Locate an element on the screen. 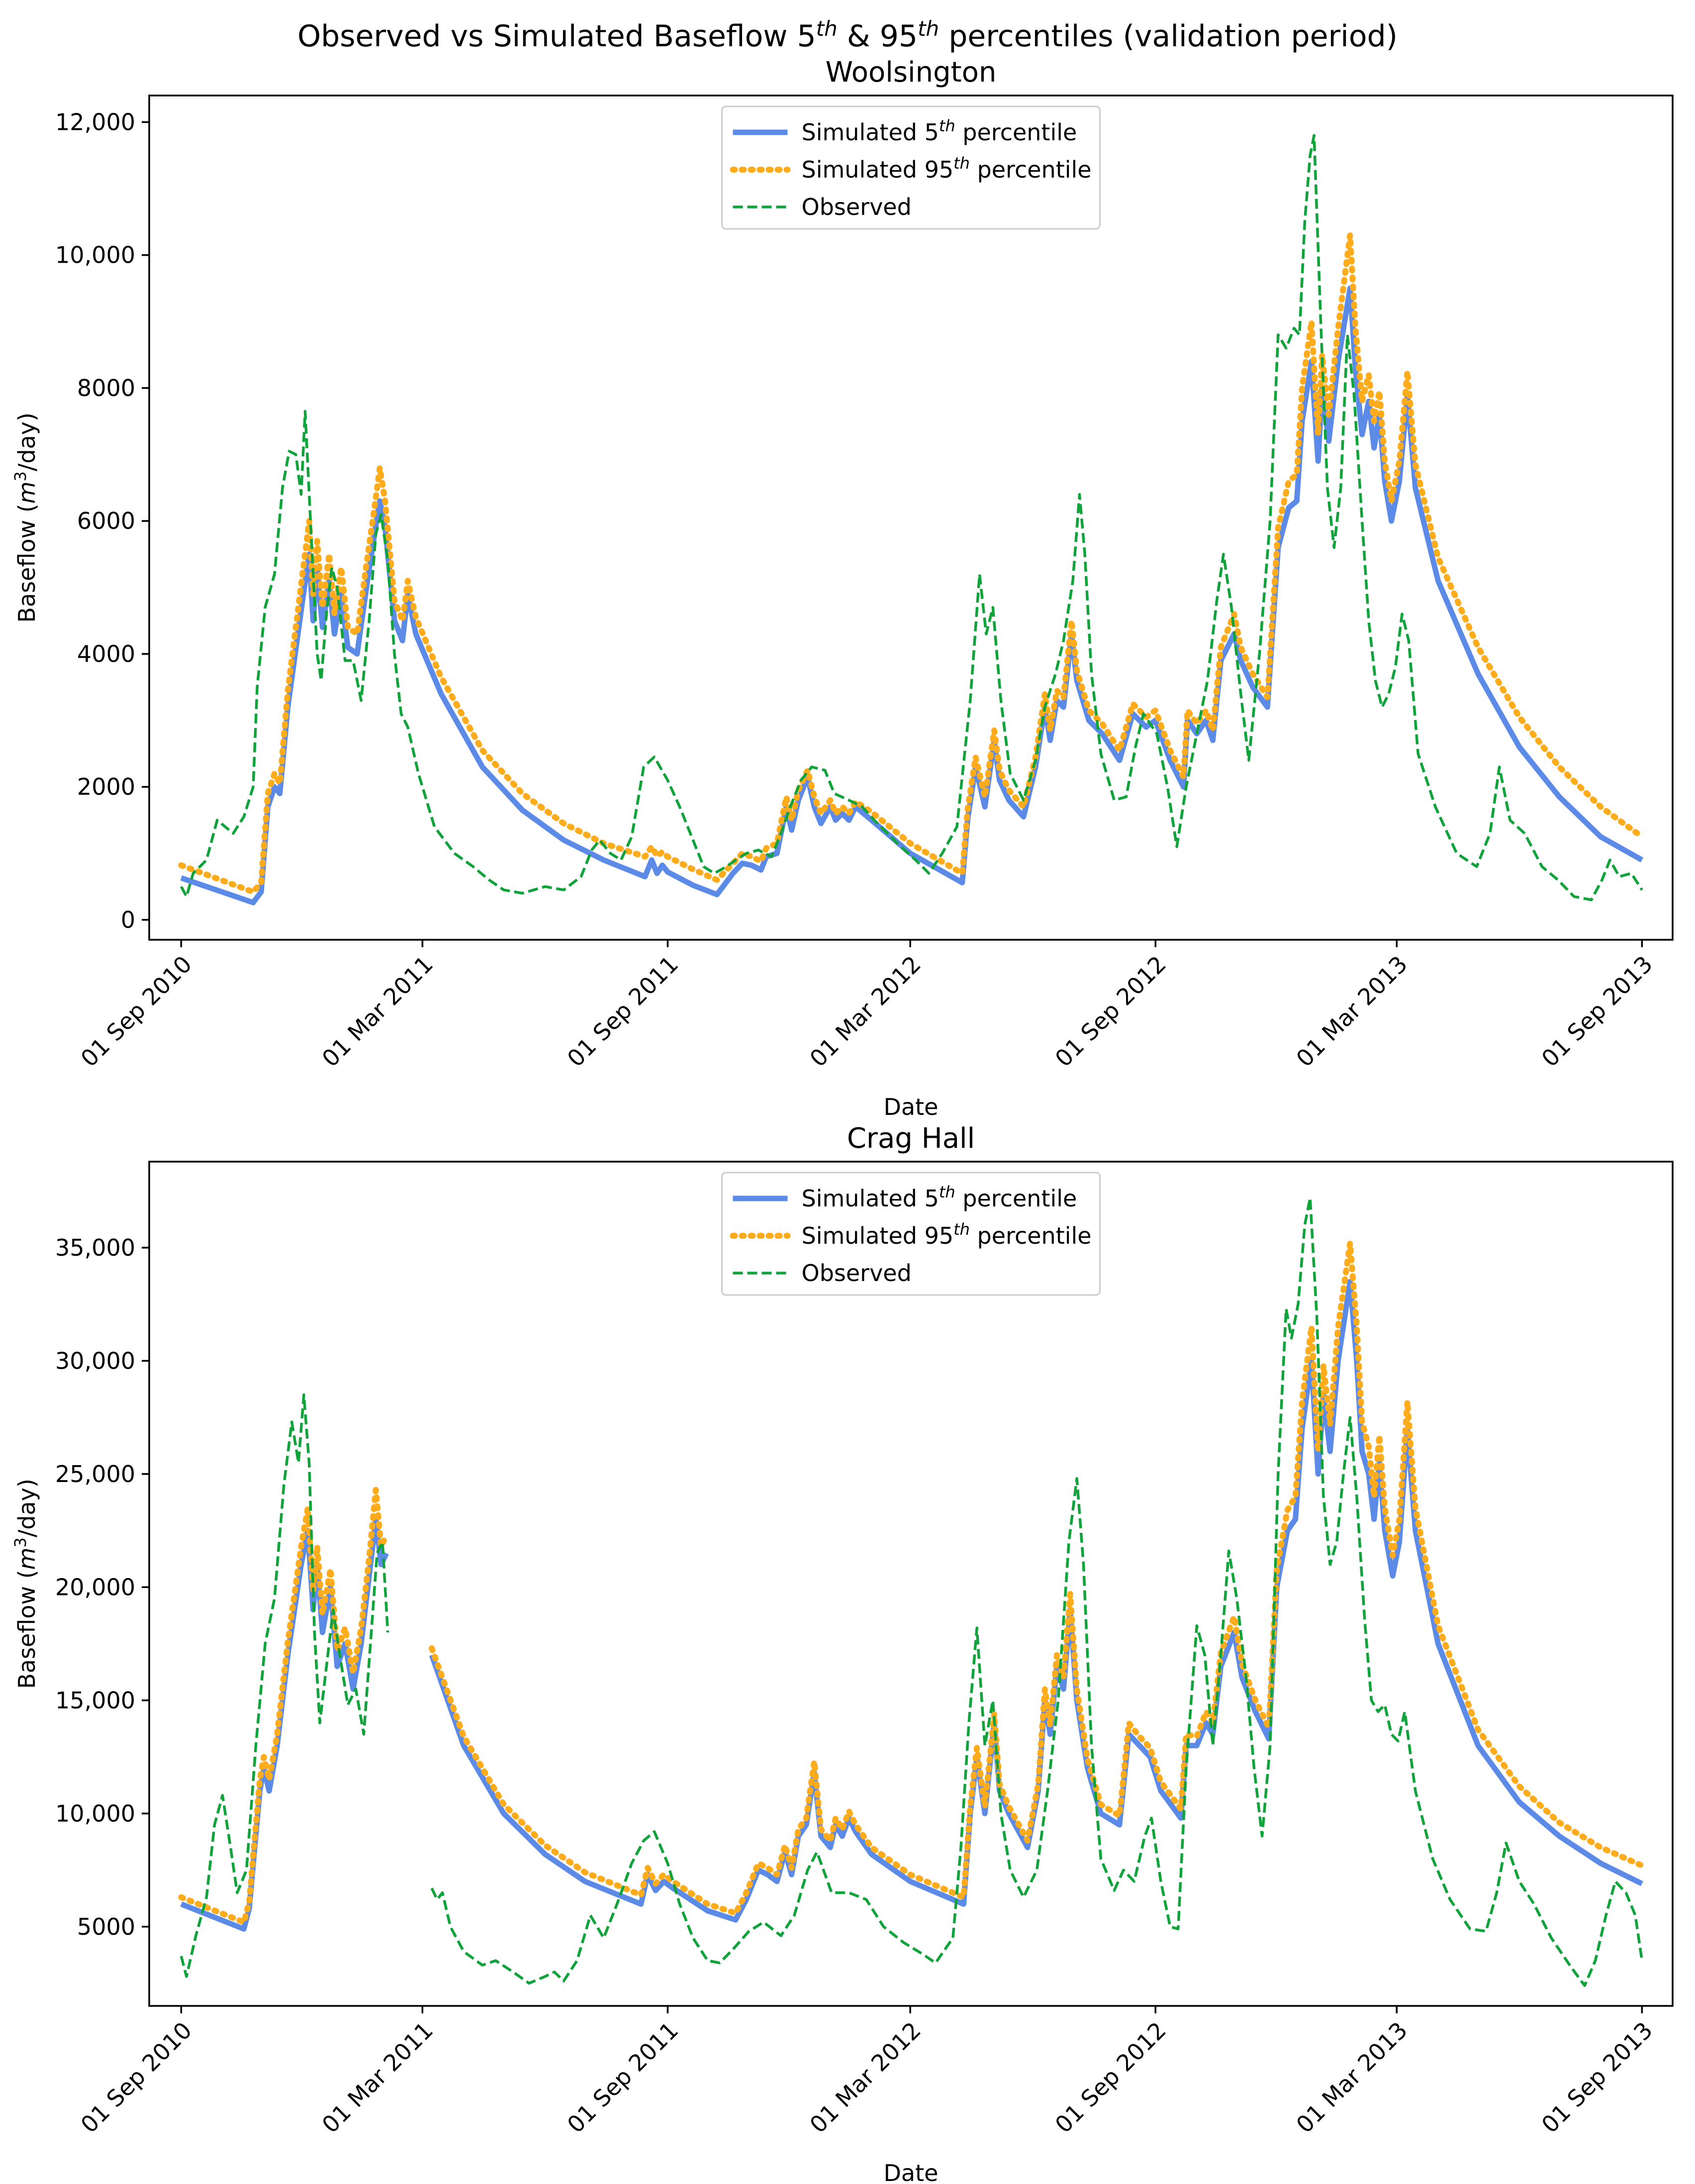  series-line-observed-seg1 is located at coordinates (284, 1685).